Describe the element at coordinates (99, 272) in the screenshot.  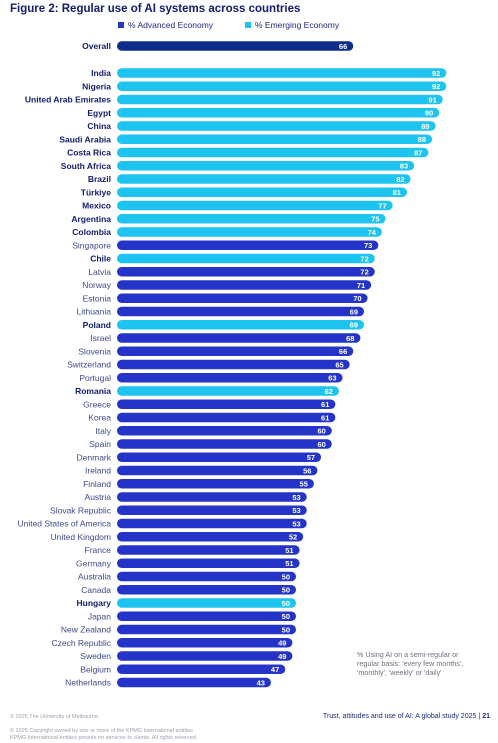
I see `category-label-latvia: Latvia` at that location.